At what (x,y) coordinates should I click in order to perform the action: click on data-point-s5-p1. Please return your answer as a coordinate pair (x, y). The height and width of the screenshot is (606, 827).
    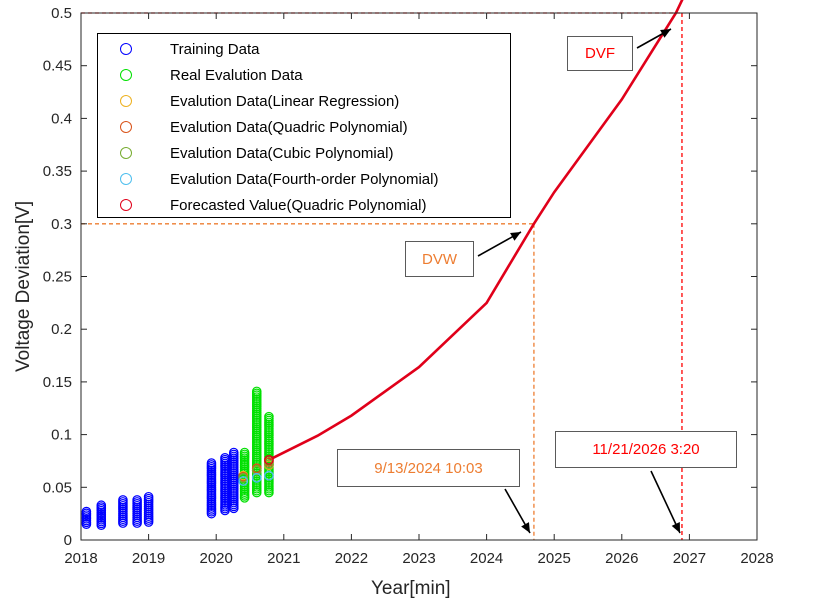
    Looking at the image, I should click on (256, 477).